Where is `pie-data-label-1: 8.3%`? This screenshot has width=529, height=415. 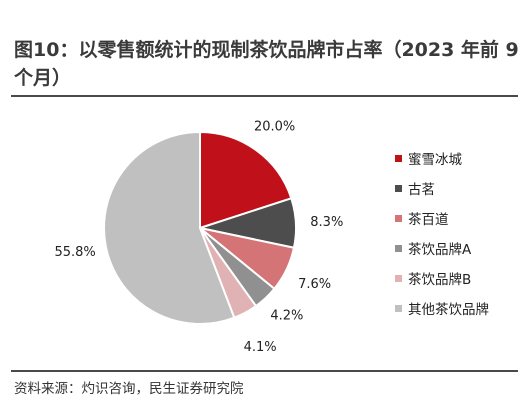
pie-data-label-1: 8.3% is located at coordinates (326, 222).